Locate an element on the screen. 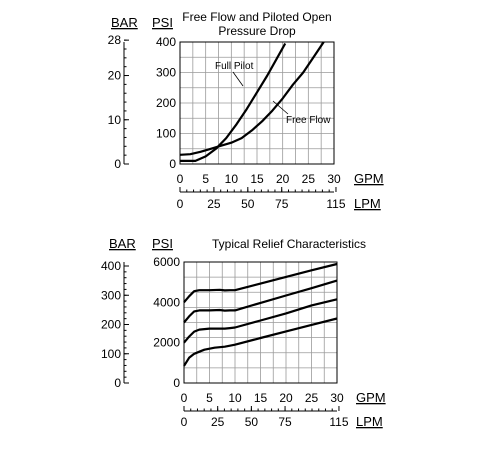 The height and width of the screenshot is (454, 487). chart1-psi-tick-label: 400 is located at coordinates (166, 42).